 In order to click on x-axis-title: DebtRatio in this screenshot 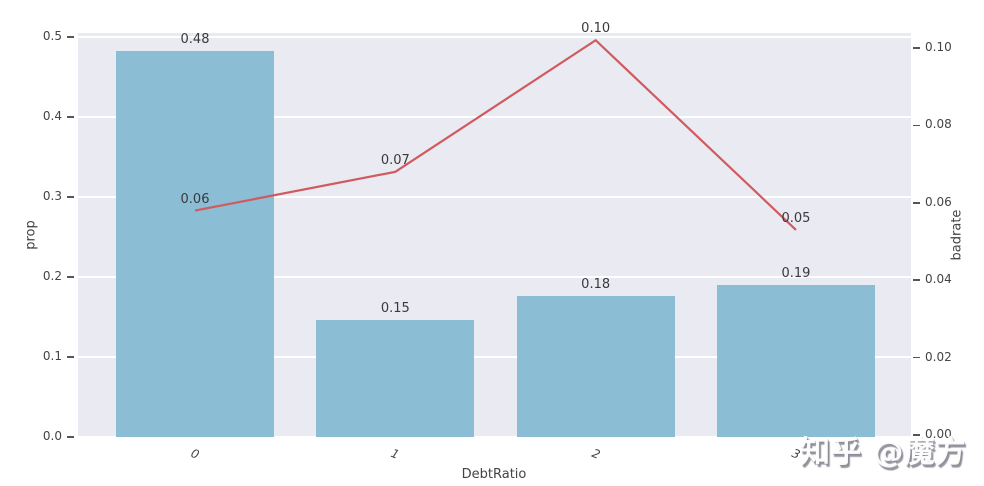, I will do `click(494, 474)`.